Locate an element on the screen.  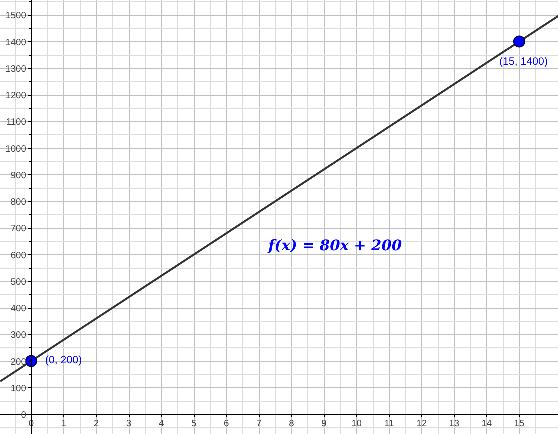
annotation: f(x) = 80x + 200 is located at coordinates (335, 246).